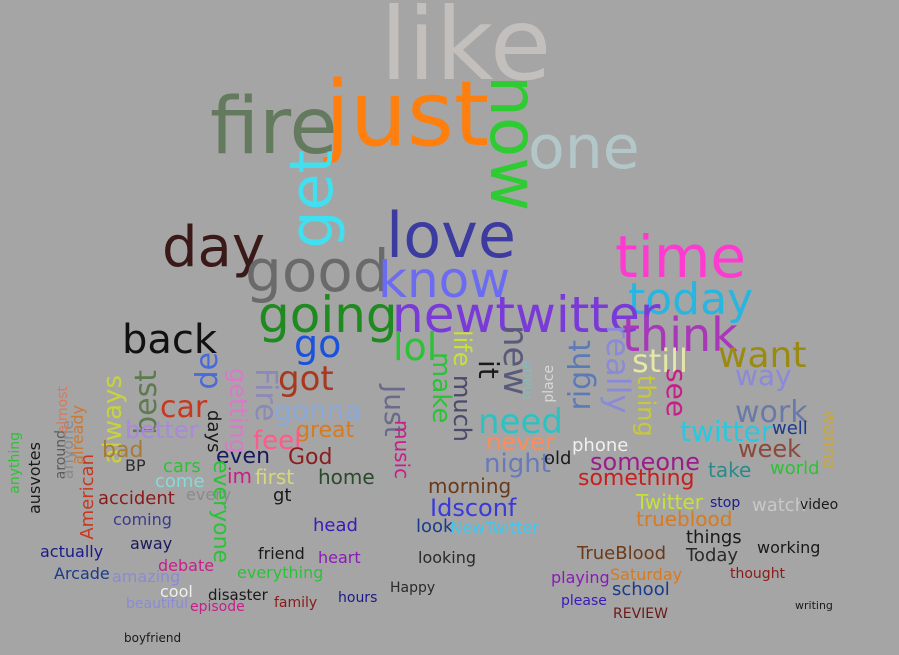 The height and width of the screenshot is (655, 899). What do you see at coordinates (462, 348) in the screenshot?
I see `word-life: life` at bounding box center [462, 348].